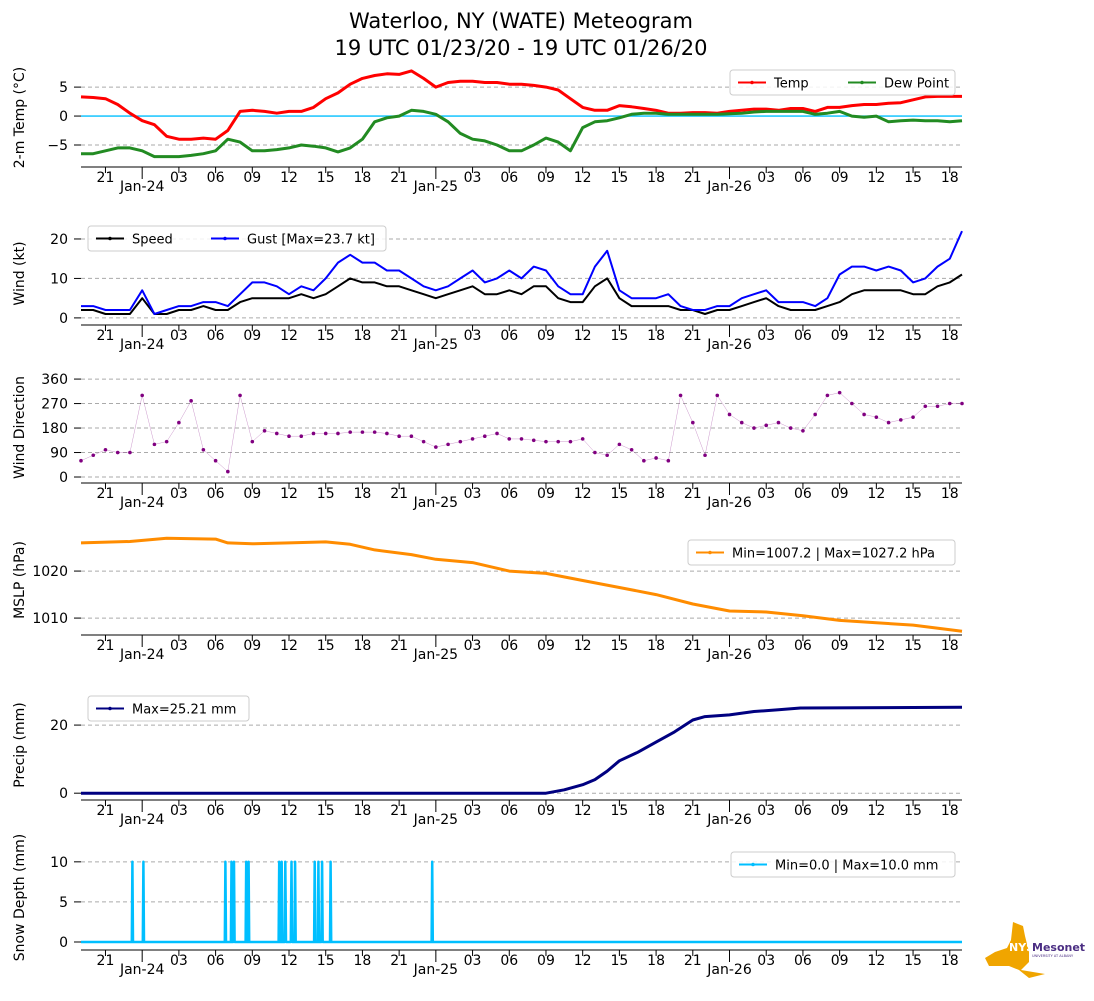 The image size is (1094, 1001). What do you see at coordinates (521, 48) in the screenshot?
I see `chart-title-line2: 19 UTC 01/23/20 - 19 UTC 01/26/20` at bounding box center [521, 48].